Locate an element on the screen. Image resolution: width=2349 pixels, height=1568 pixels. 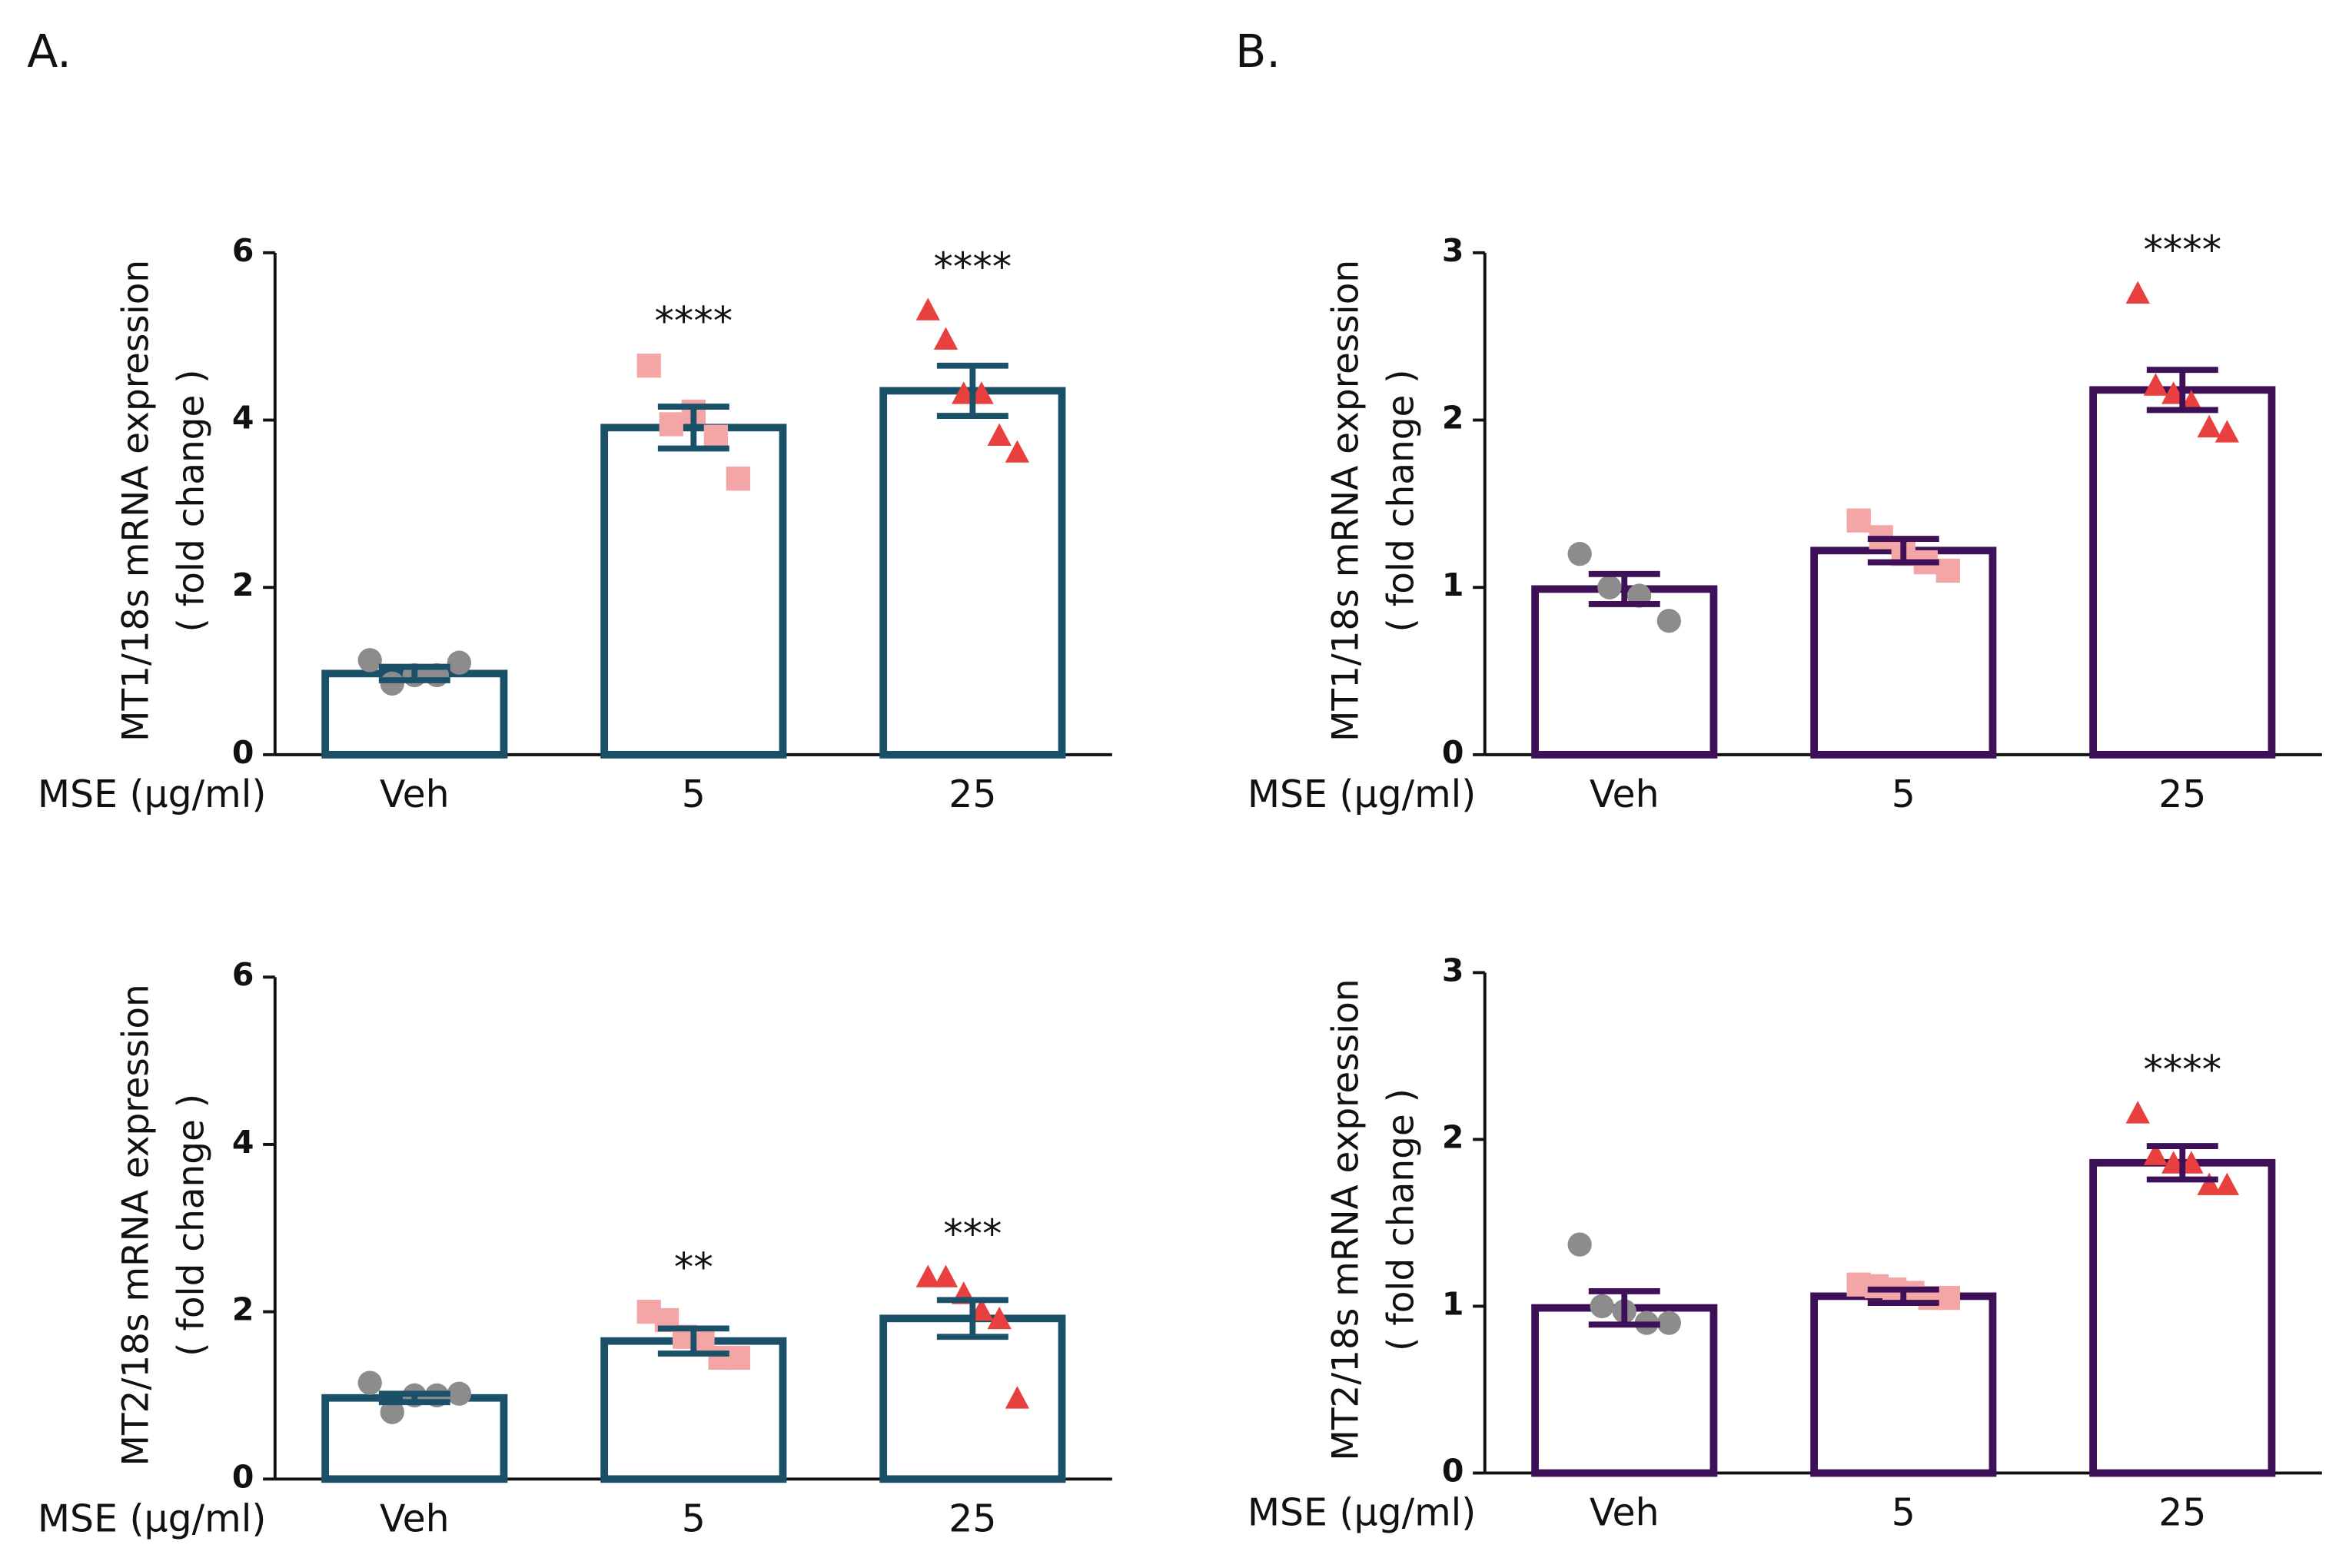
significance-label: ** is located at coordinates (693, 1267).